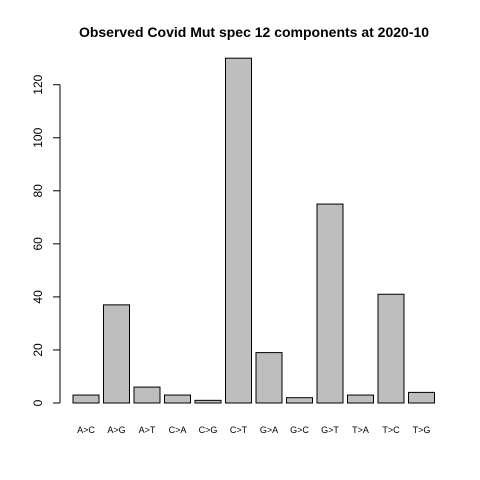 This screenshot has width=480, height=480. Describe the element at coordinates (391, 348) in the screenshot. I see `bar-T-to-C` at that location.